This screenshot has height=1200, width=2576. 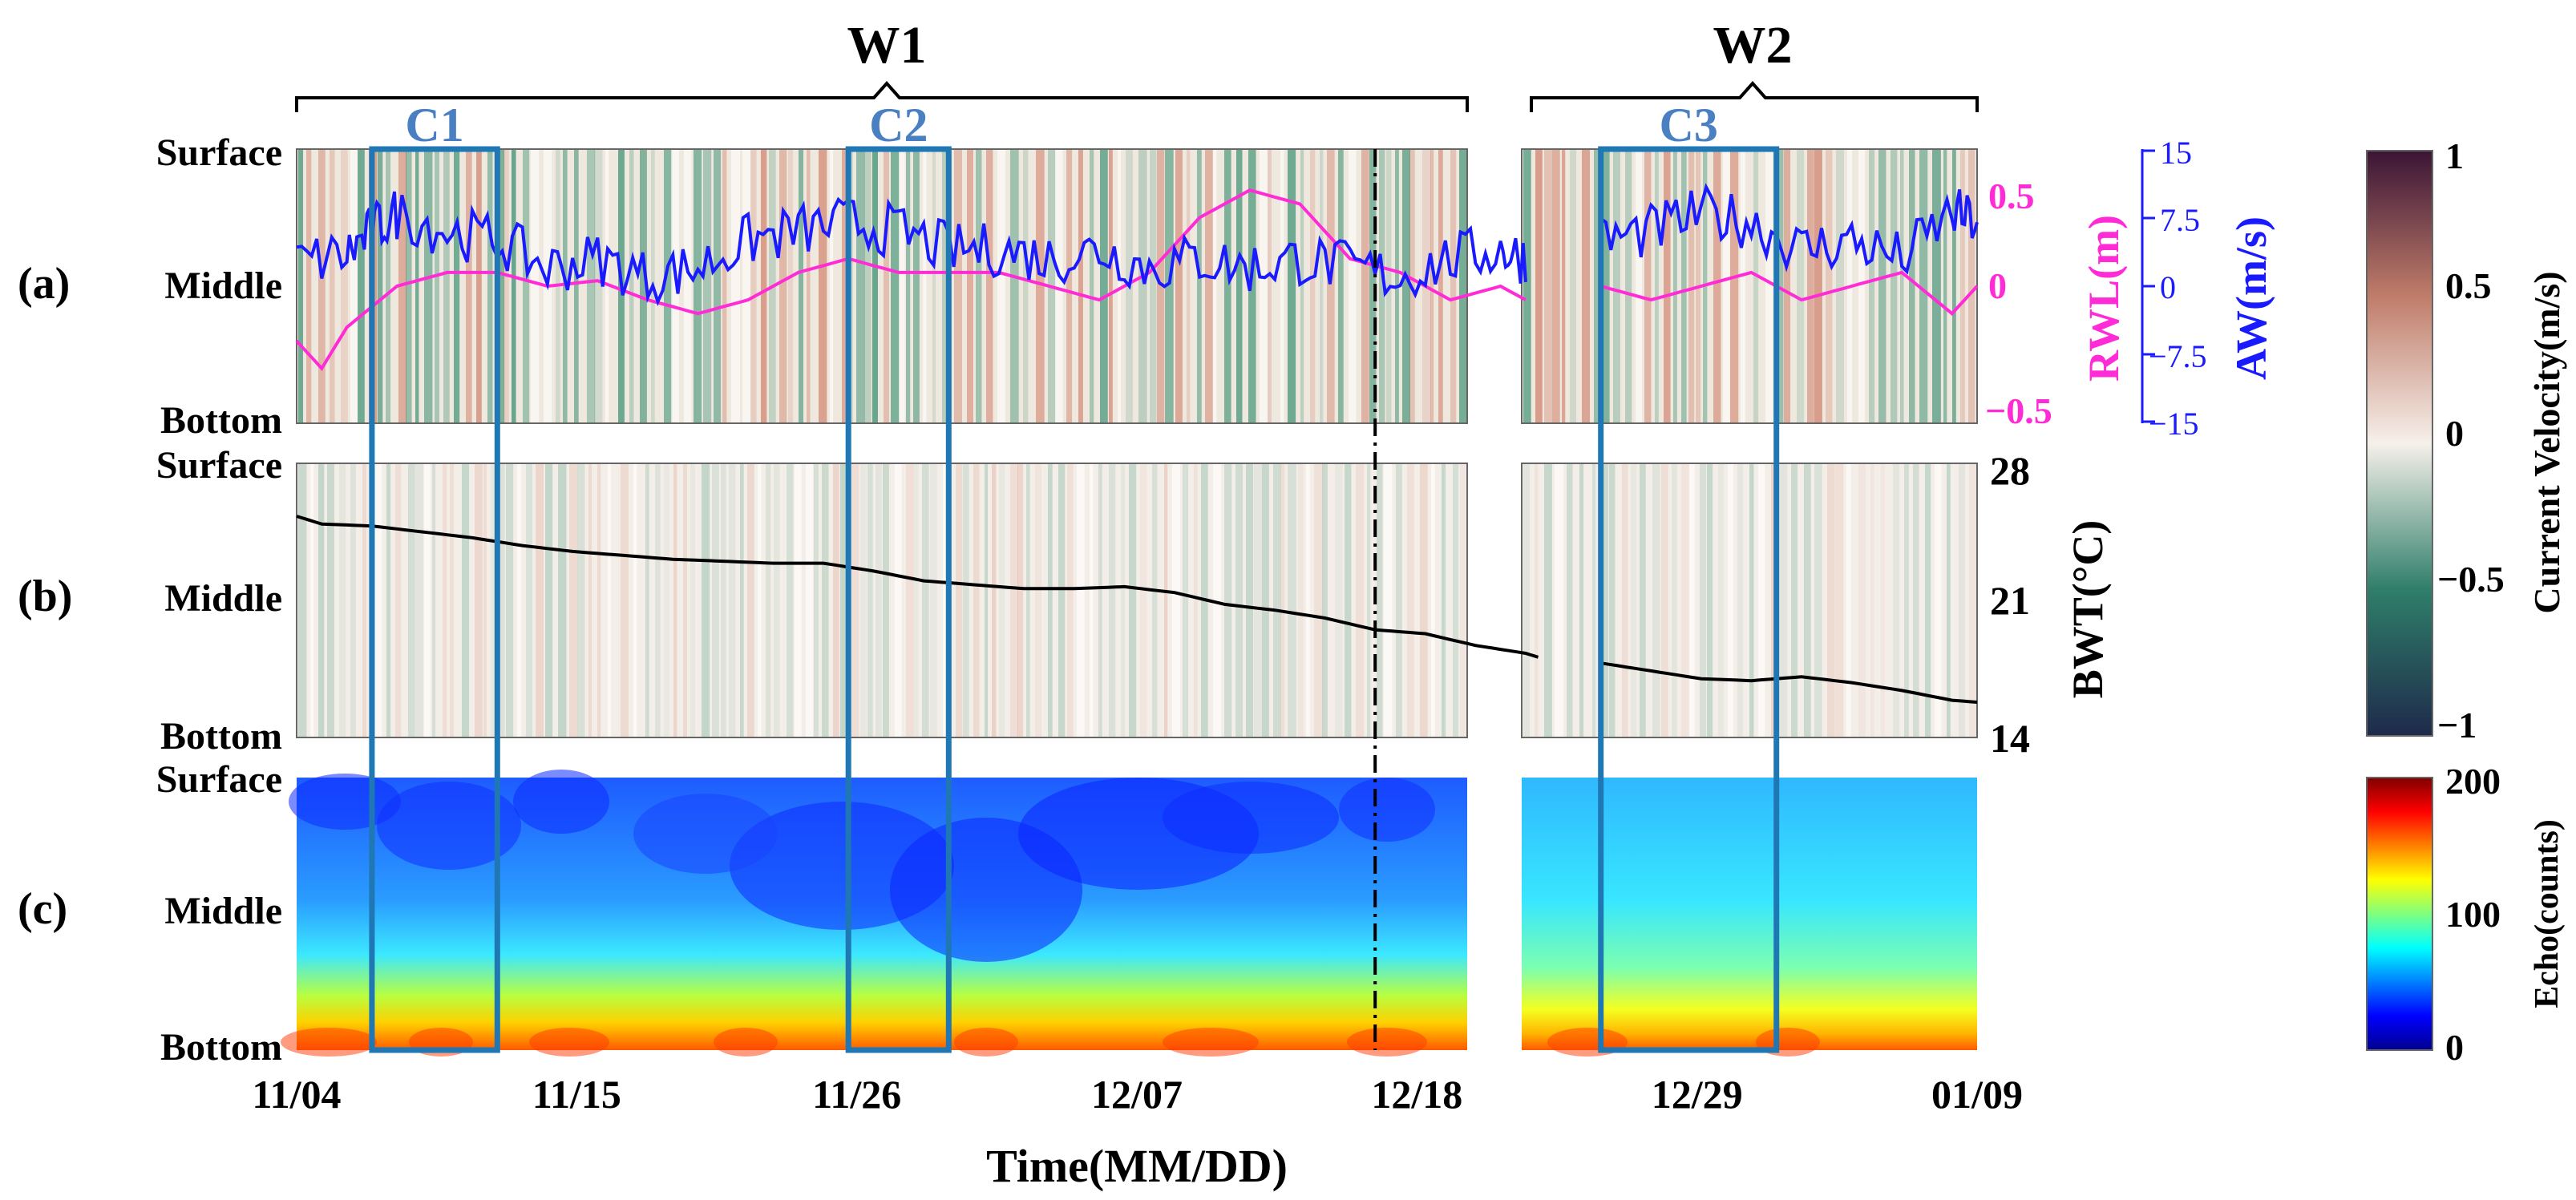 I want to click on bwt-tick-2: 14, so click(x=2010, y=739).